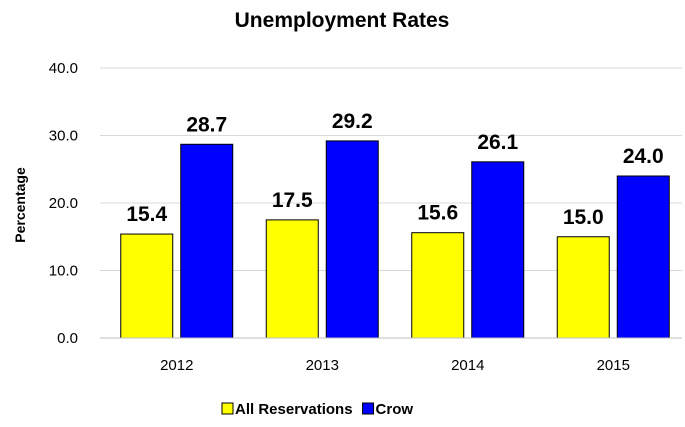 This screenshot has width=685, height=427. I want to click on x-category-label: 2015, so click(613, 365).